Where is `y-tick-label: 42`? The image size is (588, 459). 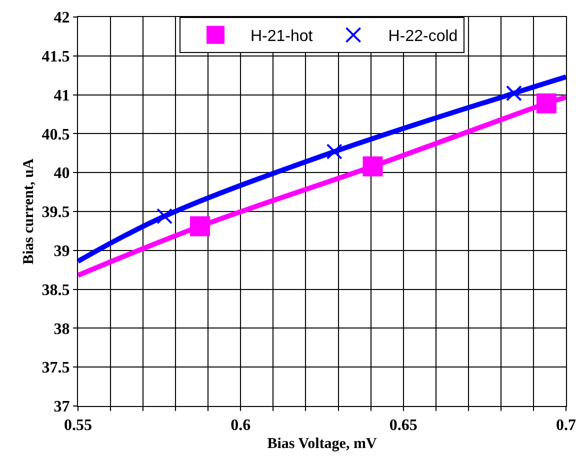
y-tick-label: 42 is located at coordinates (62, 18).